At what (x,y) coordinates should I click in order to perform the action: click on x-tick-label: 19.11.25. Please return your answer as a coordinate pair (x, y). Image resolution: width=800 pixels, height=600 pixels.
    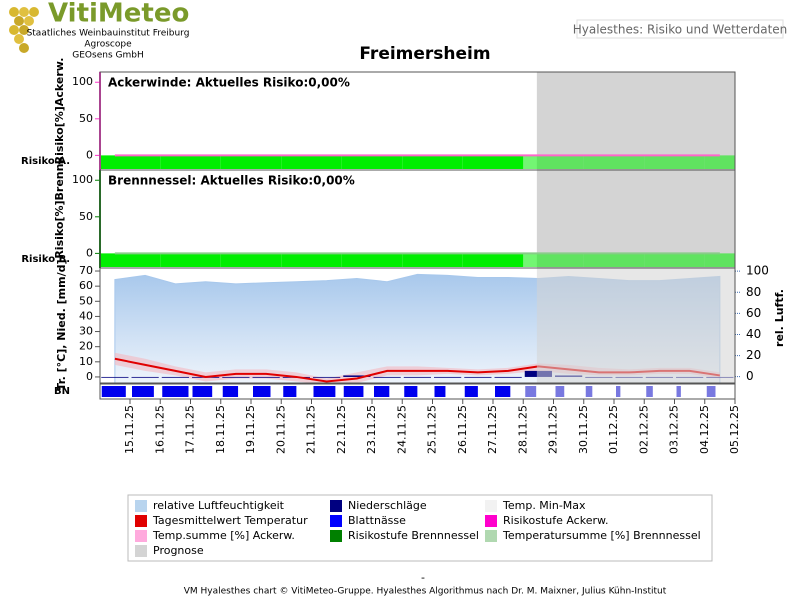
    Looking at the image, I should click on (250, 429).